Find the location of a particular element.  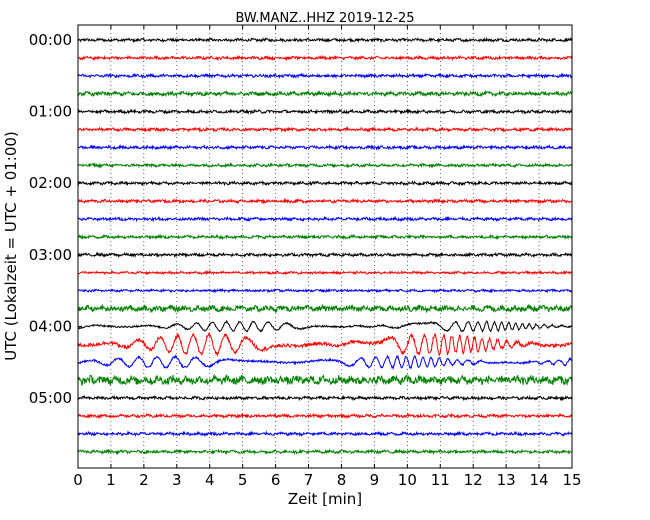

y-axis-label: UTC (Lokalzeit = UTC + 01:00) is located at coordinates (11, 246).